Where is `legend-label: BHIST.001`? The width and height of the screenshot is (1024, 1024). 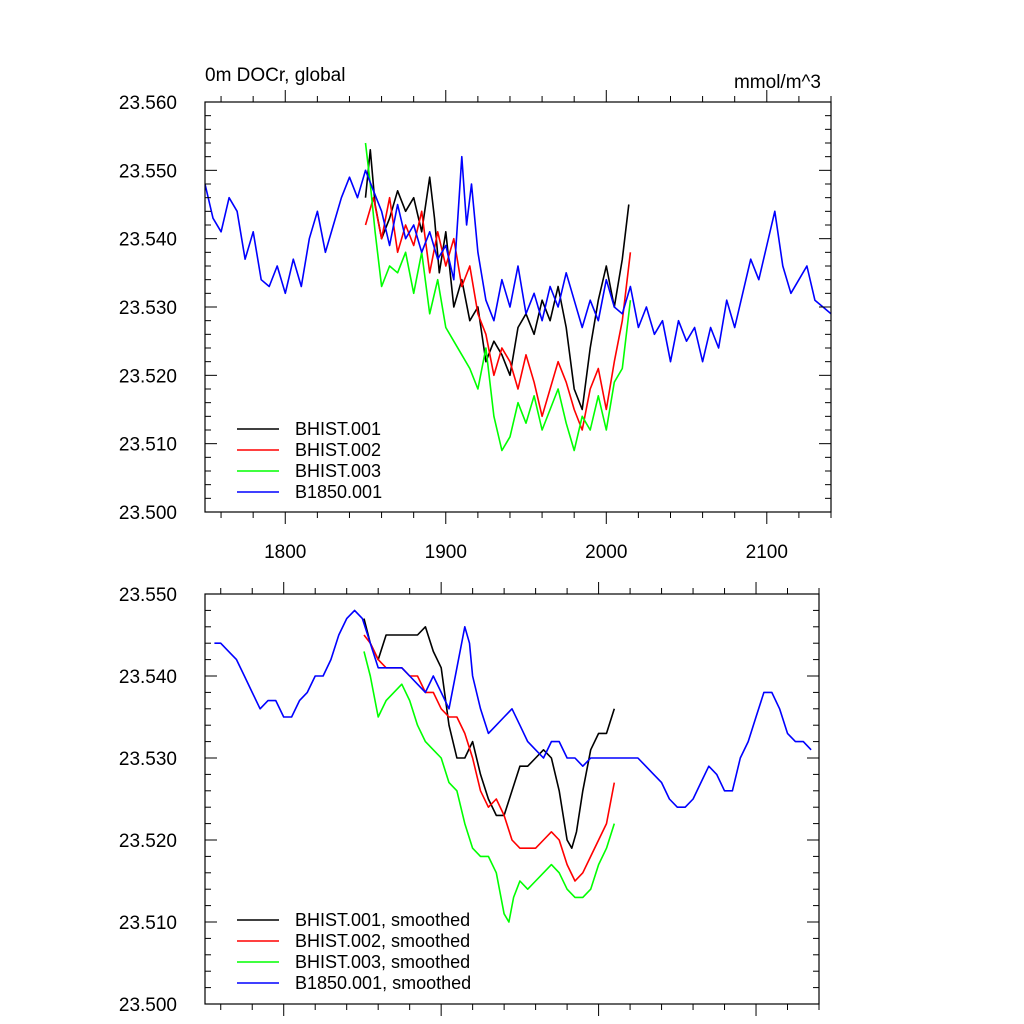
legend-label: BHIST.001 is located at coordinates (338, 429).